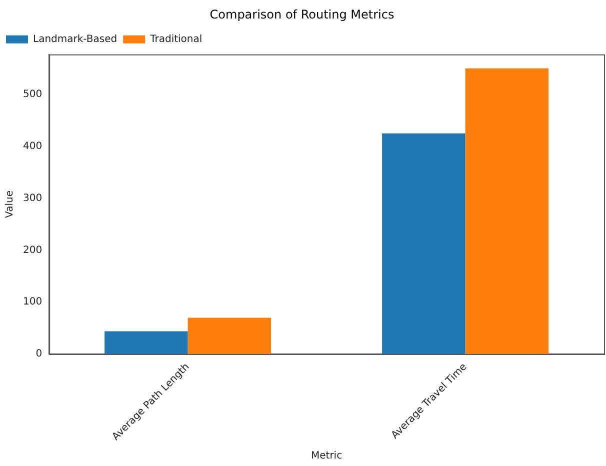 This screenshot has height=466, width=606. I want to click on y-tick-label: 500, so click(32, 94).